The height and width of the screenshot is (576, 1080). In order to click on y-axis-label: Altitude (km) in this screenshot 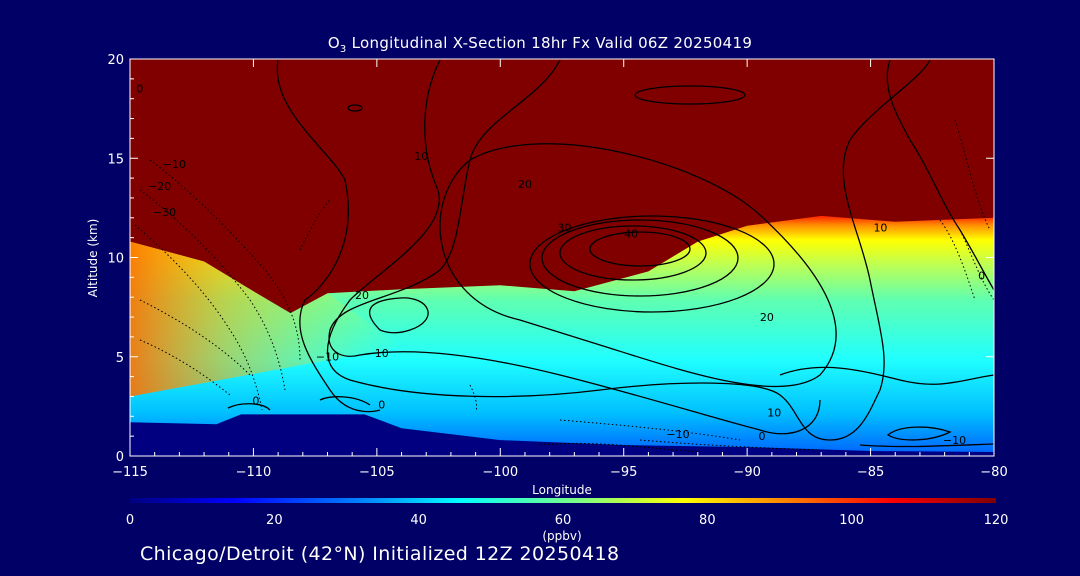, I will do `click(93, 258)`.